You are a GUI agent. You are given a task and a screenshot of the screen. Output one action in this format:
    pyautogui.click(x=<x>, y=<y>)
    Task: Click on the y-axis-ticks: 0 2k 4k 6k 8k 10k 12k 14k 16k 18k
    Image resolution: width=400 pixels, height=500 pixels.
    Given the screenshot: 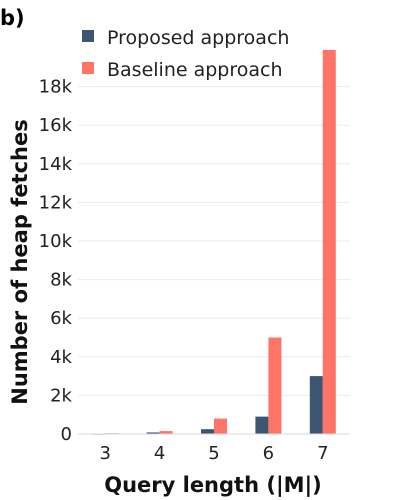 What is the action you would take?
    pyautogui.click(x=56, y=261)
    